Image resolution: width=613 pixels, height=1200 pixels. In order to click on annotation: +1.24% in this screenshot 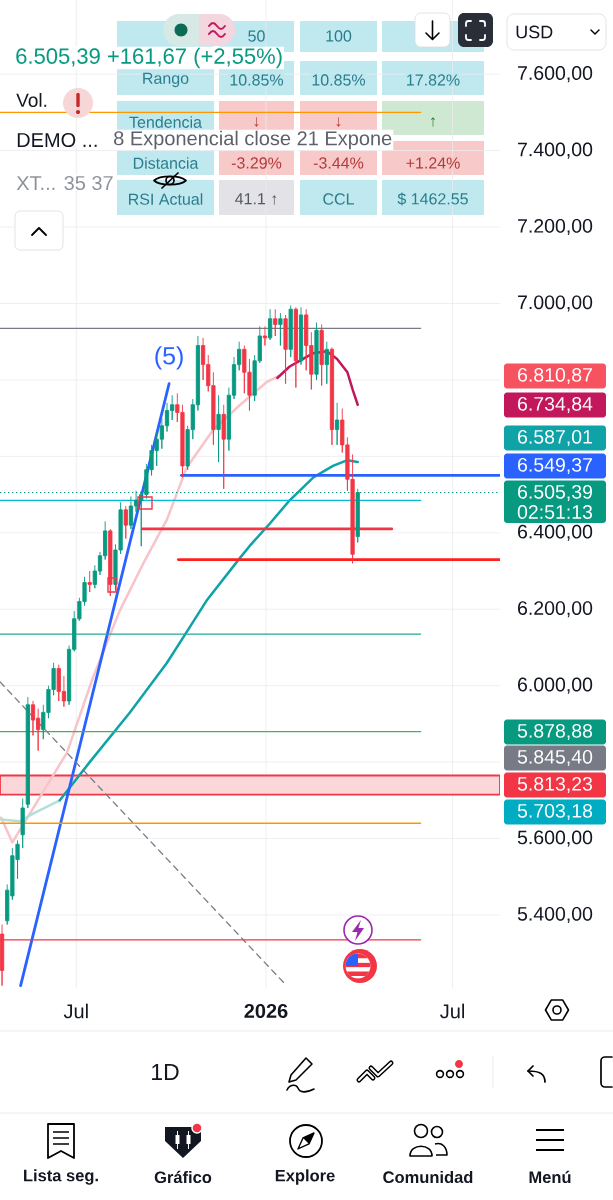, I will do `click(433, 163)`.